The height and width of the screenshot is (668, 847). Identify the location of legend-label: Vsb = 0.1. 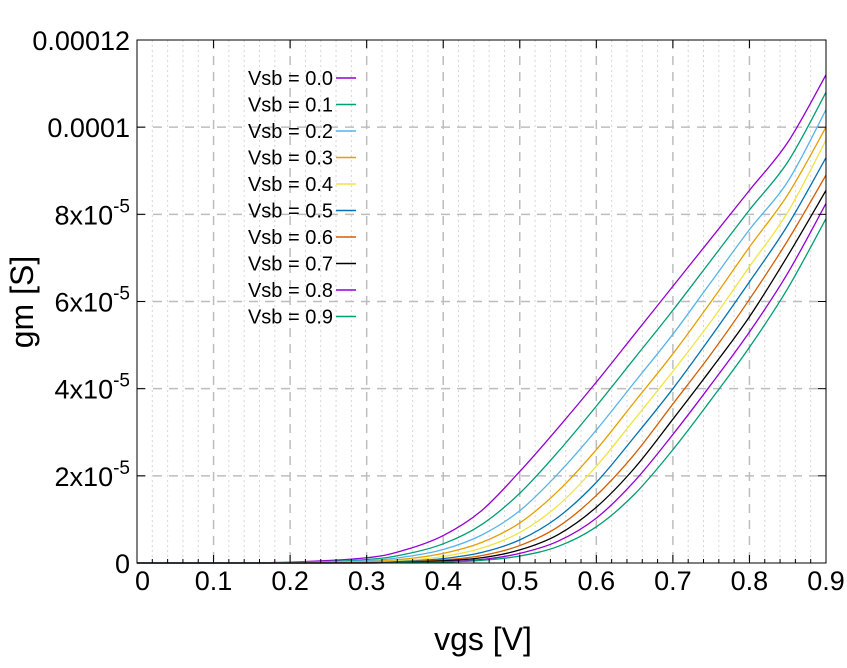
(290, 106).